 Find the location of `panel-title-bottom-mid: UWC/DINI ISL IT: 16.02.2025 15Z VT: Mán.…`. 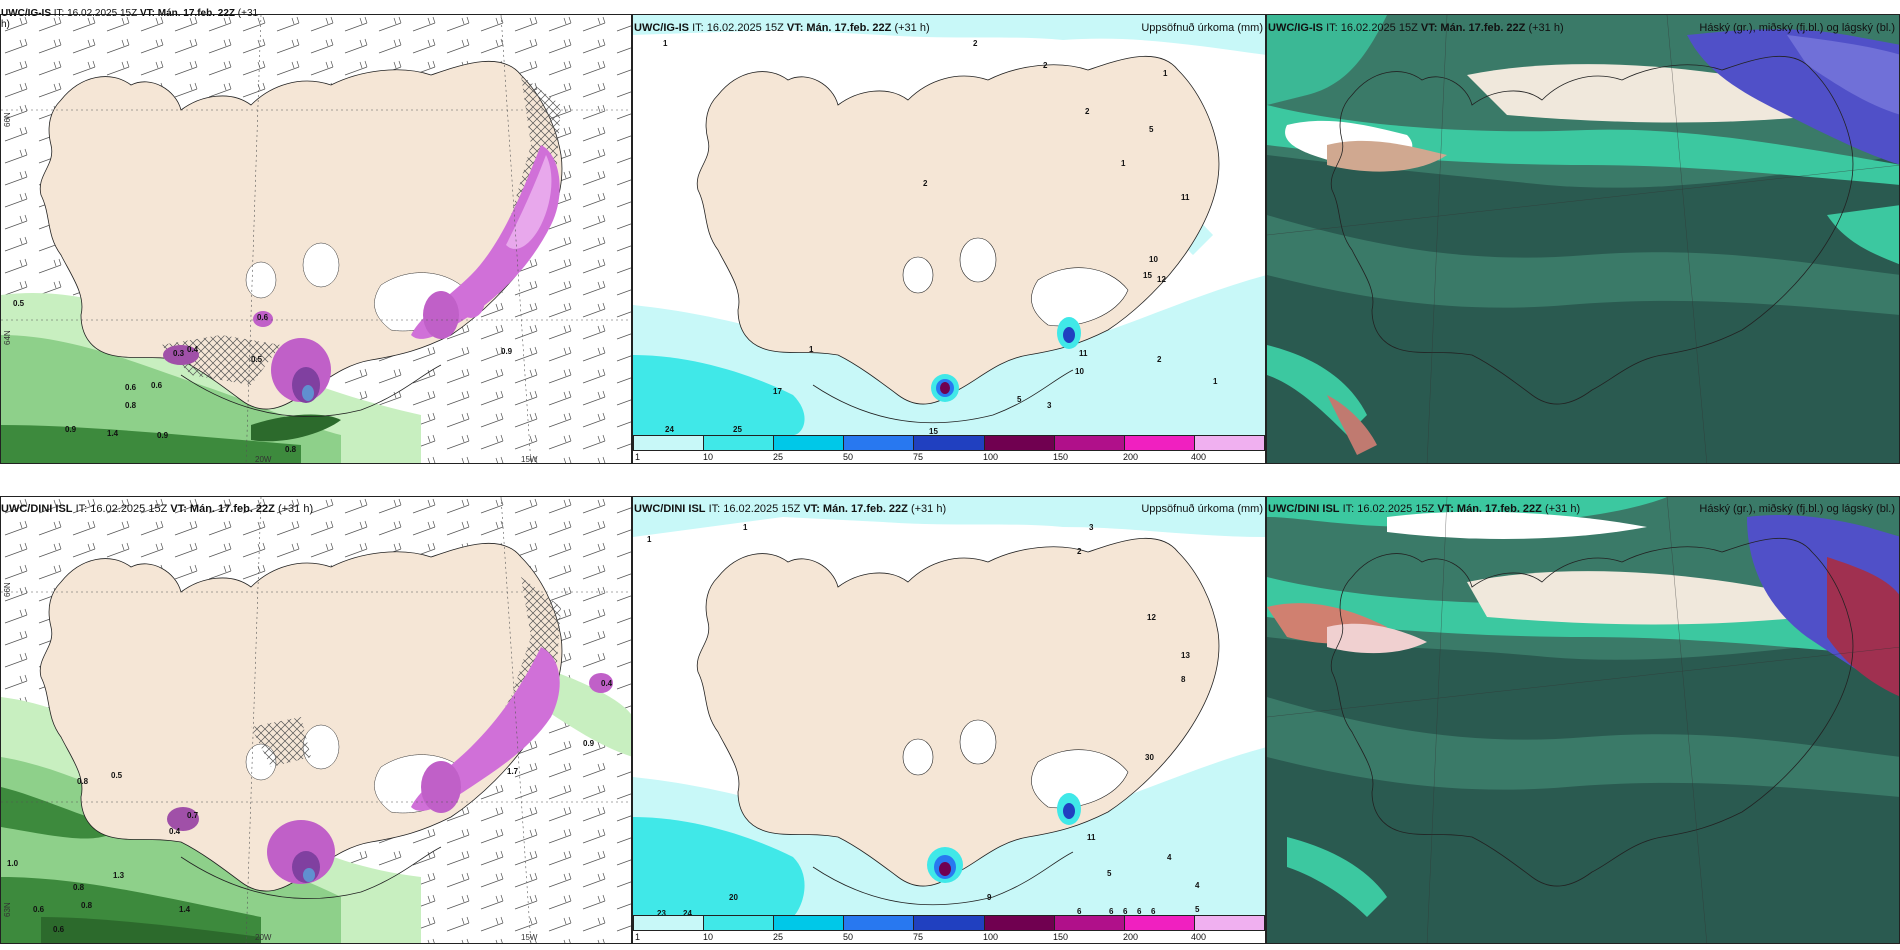

panel-title-bottom-mid: UWC/DINI ISL IT: 16.02.2025 15Z VT: Mán.… is located at coordinates (790, 509).